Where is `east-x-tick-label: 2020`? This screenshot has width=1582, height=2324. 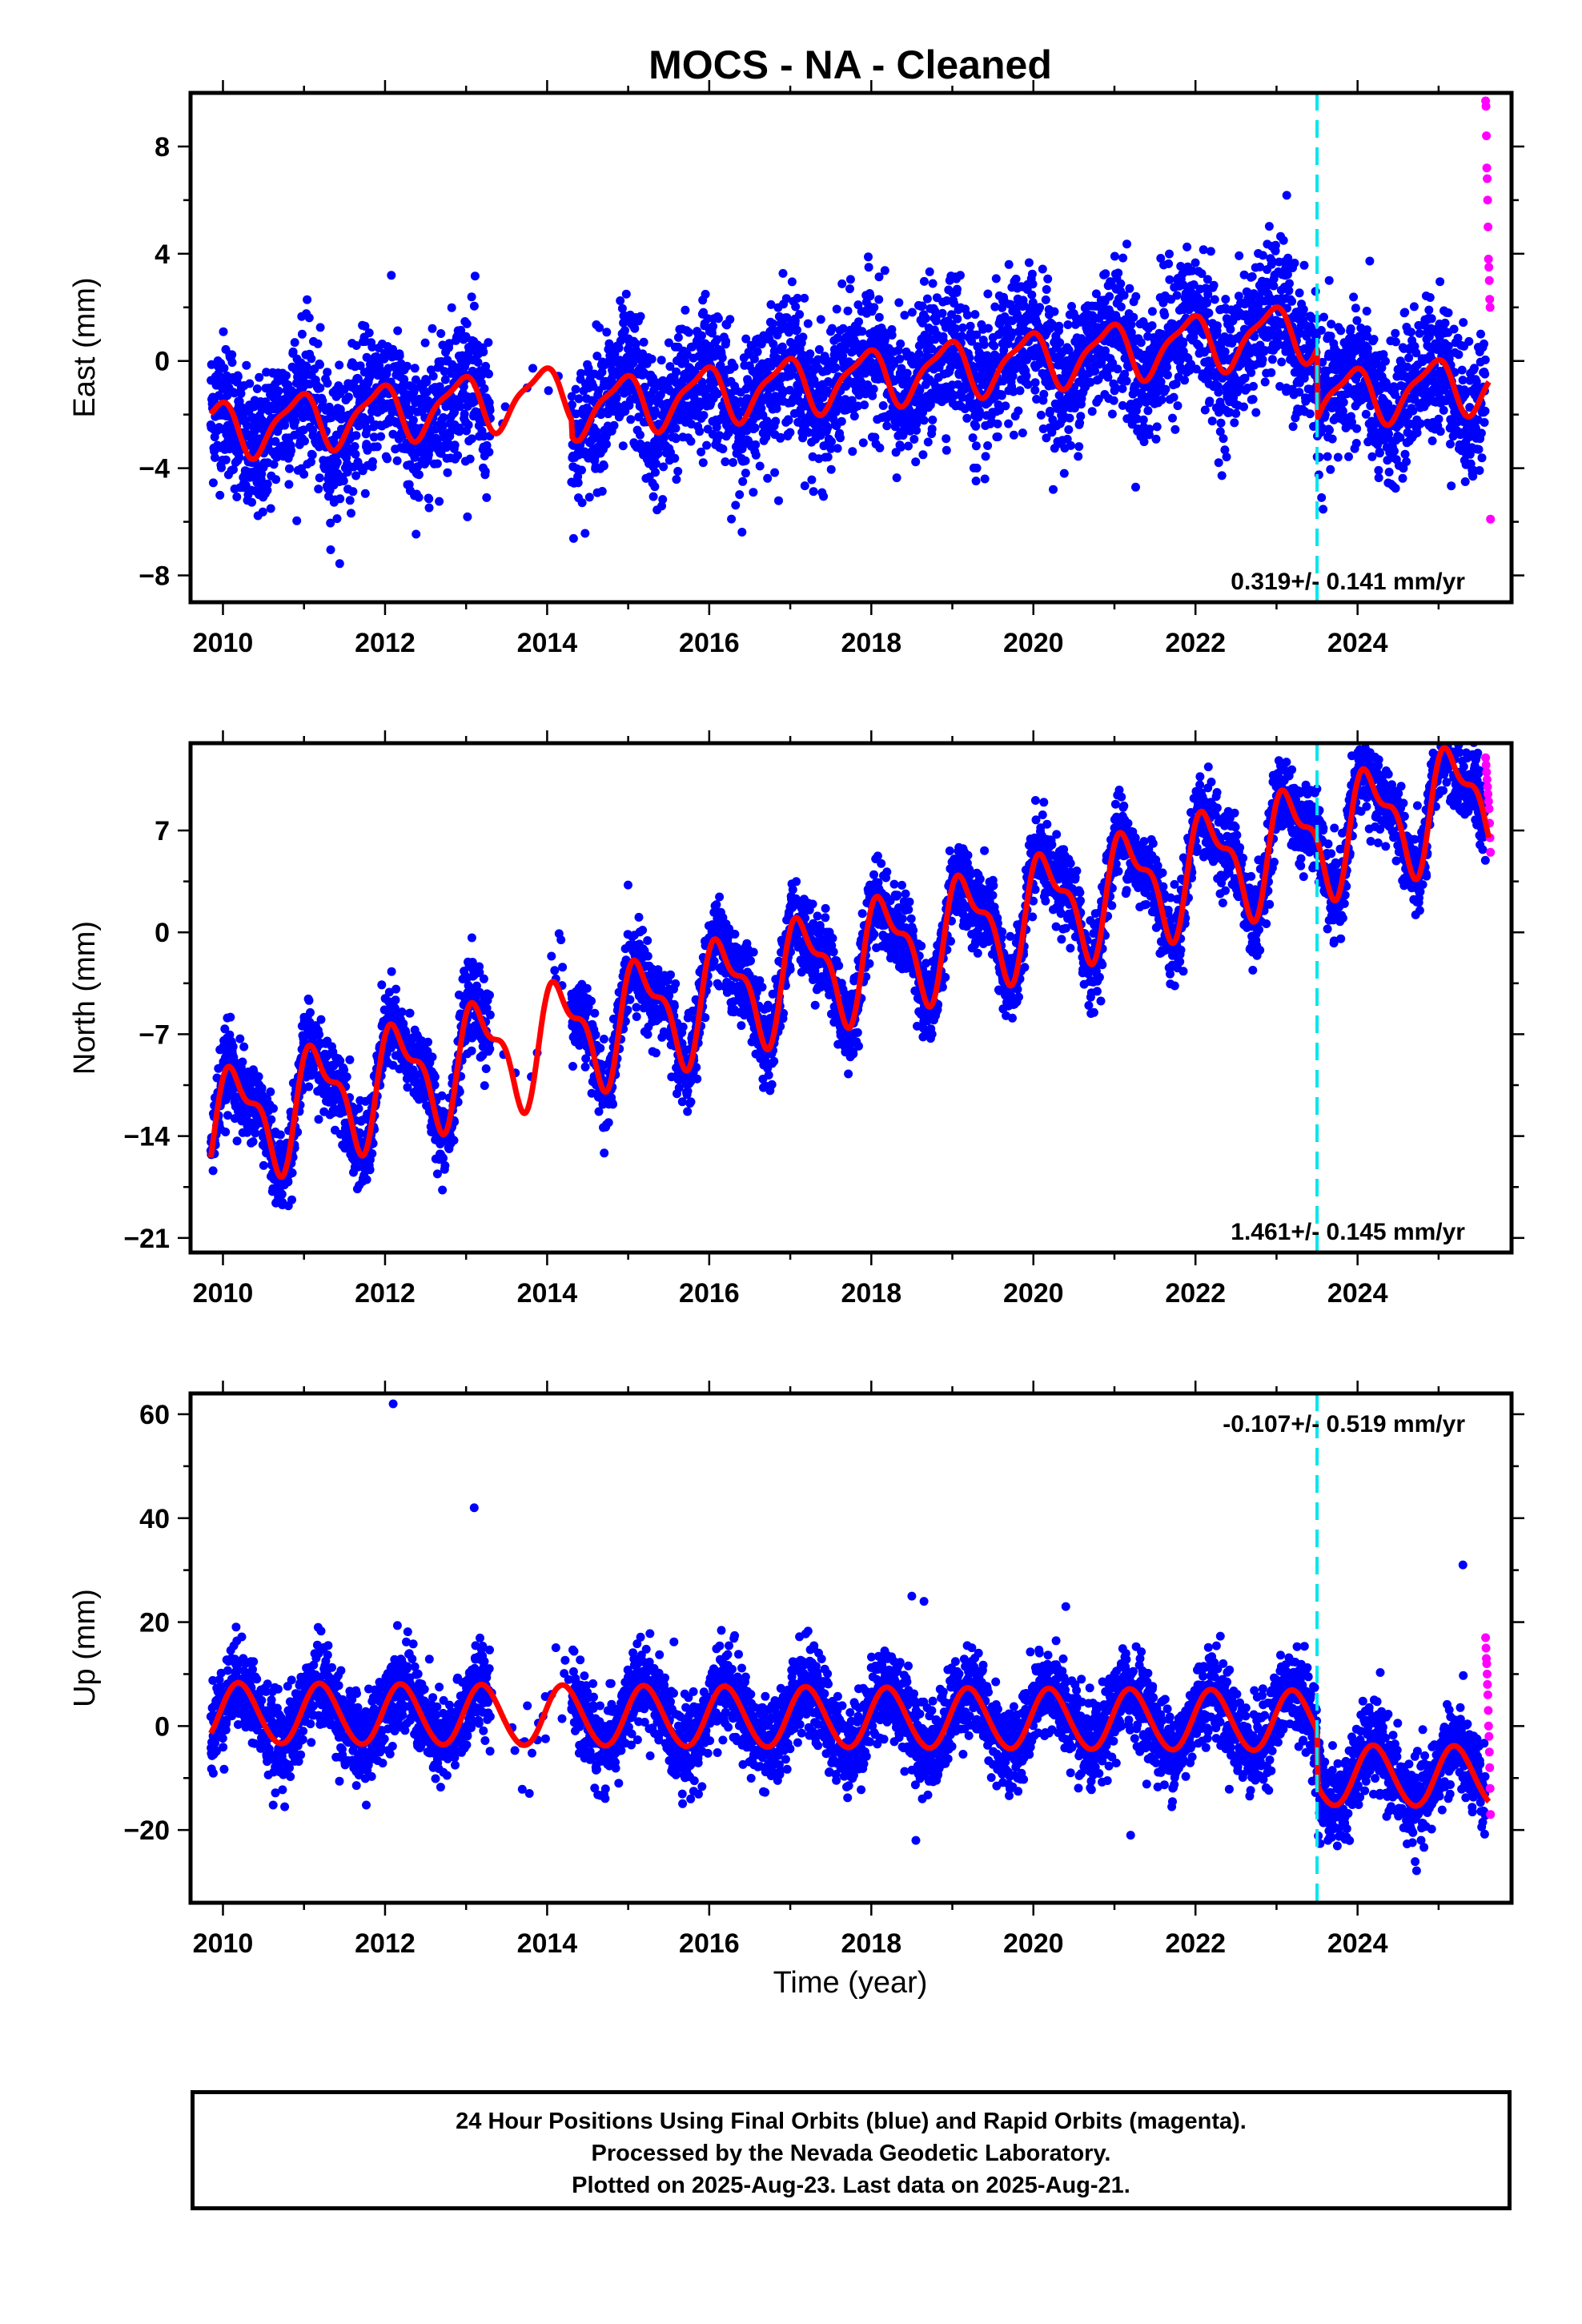 east-x-tick-label: 2020 is located at coordinates (1033, 643).